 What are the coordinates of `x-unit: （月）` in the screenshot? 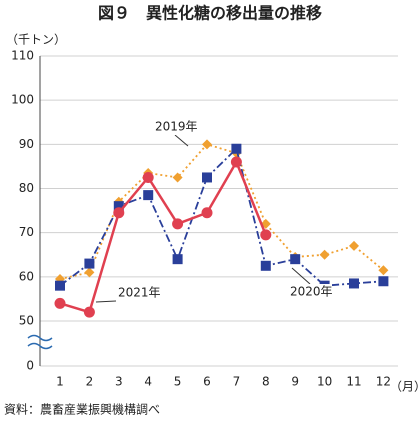 It's located at (405, 387).